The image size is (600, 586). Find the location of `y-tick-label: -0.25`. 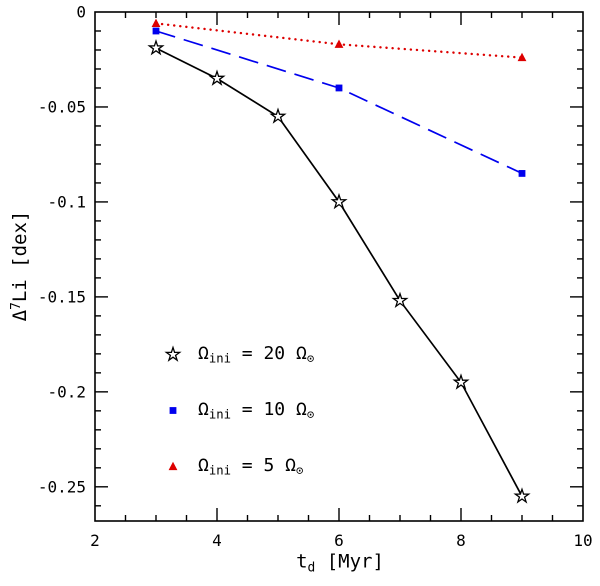

y-tick-label: -0.25 is located at coordinates (62, 486).